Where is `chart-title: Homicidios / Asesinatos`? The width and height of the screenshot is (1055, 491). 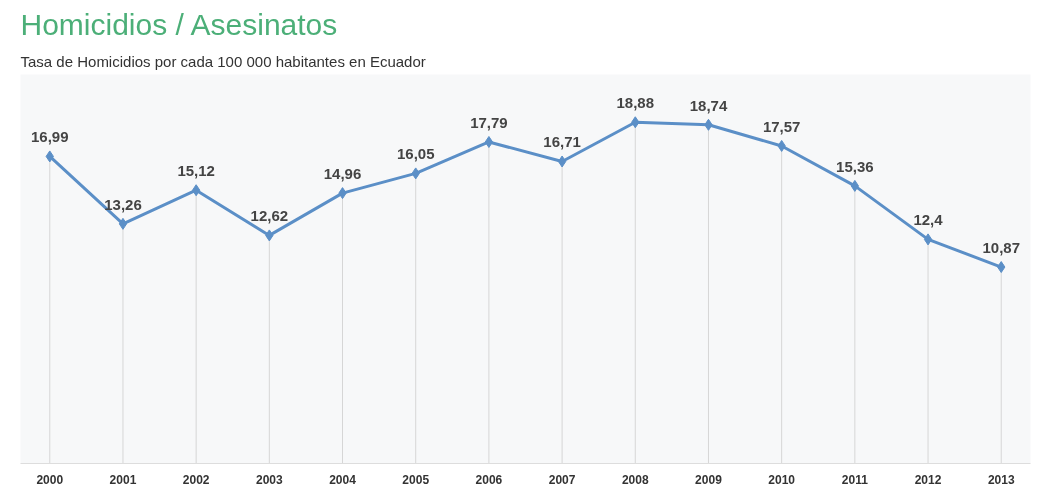 chart-title: Homicidios / Asesinatos is located at coordinates (179, 24).